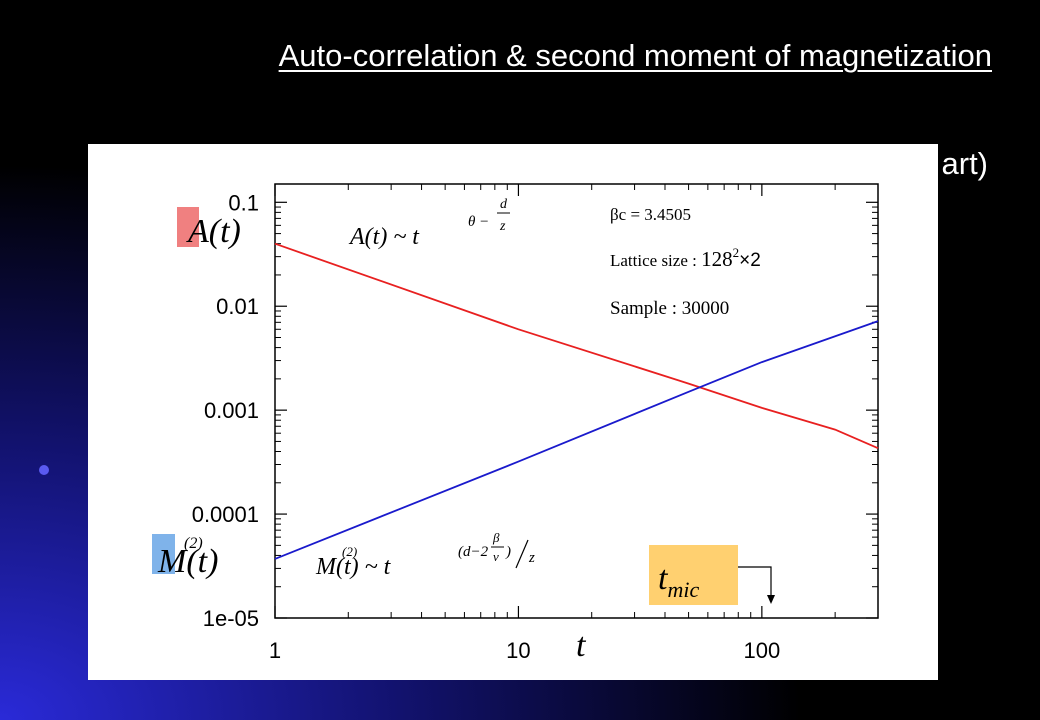  Describe the element at coordinates (655, 260) in the screenshot. I see `lattice-prefix: Lattice size :` at that location.